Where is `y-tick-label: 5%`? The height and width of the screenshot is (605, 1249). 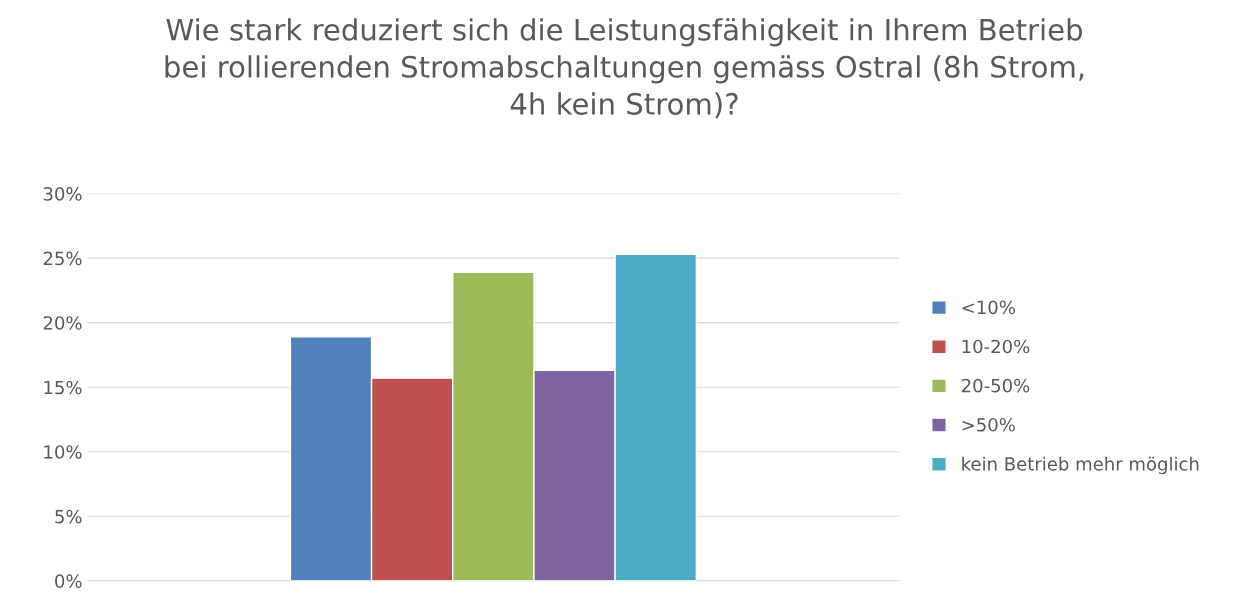 y-tick-label: 5% is located at coordinates (68, 516).